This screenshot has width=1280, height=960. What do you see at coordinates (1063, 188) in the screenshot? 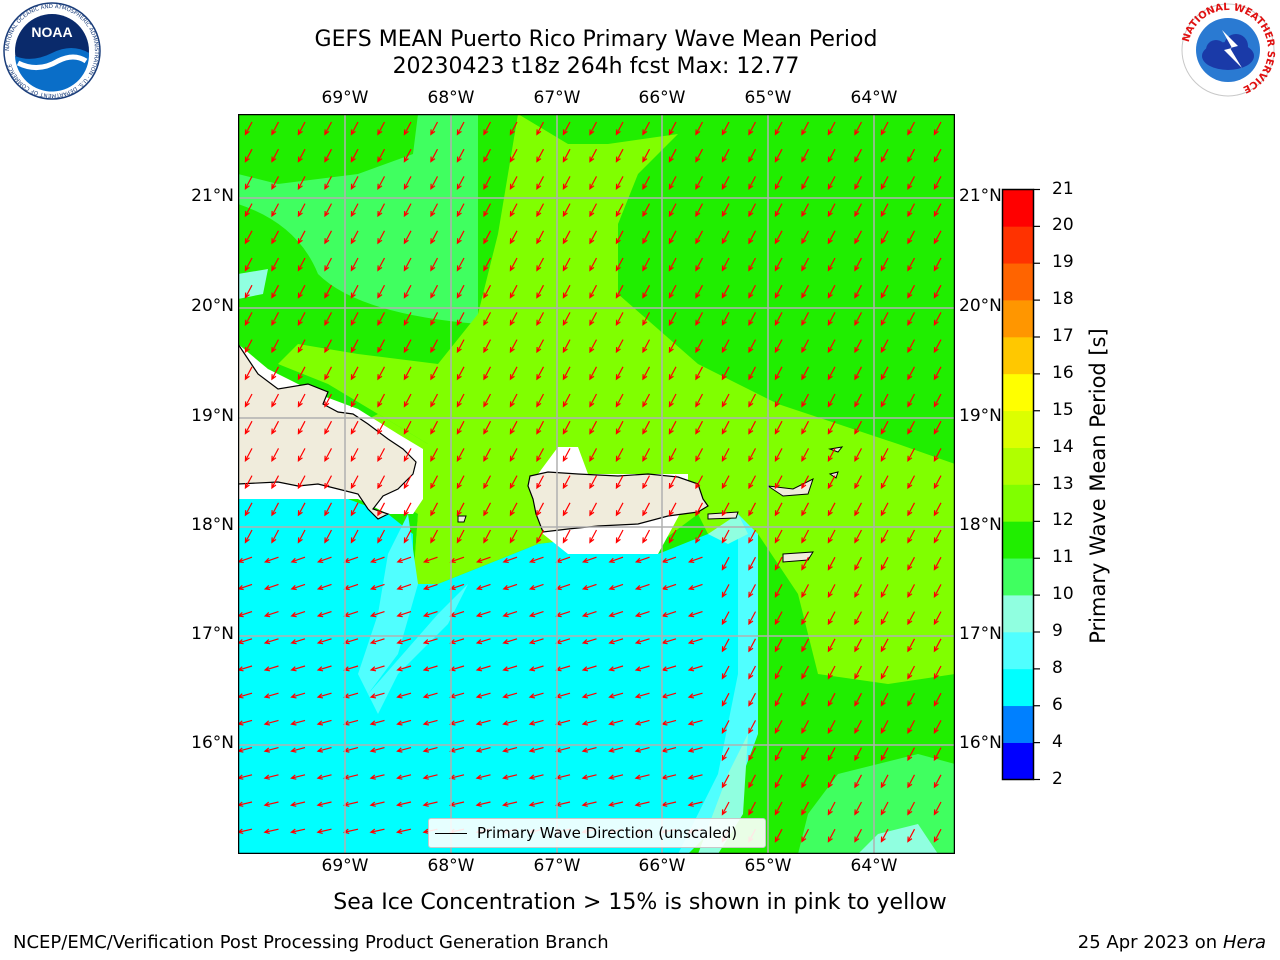
I see `colorbar-tick-label: 21` at bounding box center [1063, 188].